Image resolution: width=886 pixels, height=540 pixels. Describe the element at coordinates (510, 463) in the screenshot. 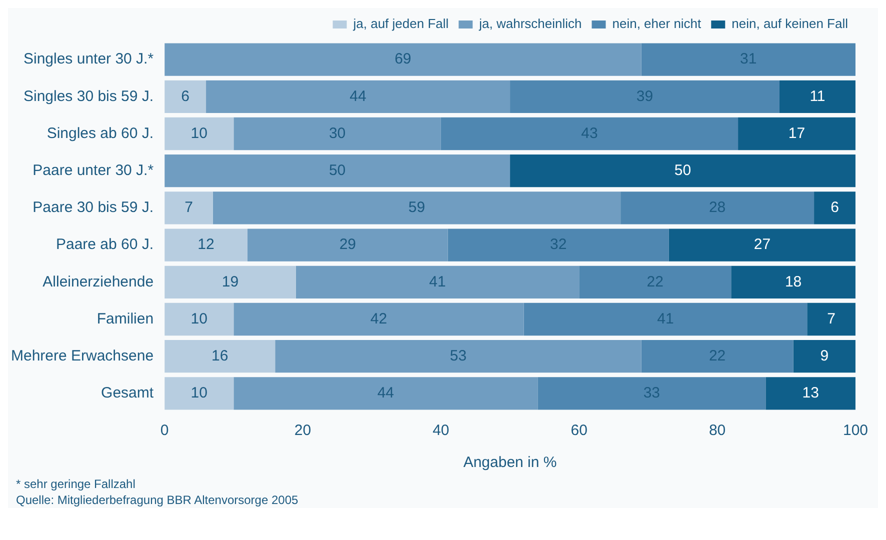

I see `x-axis-title: Angaben in %` at that location.